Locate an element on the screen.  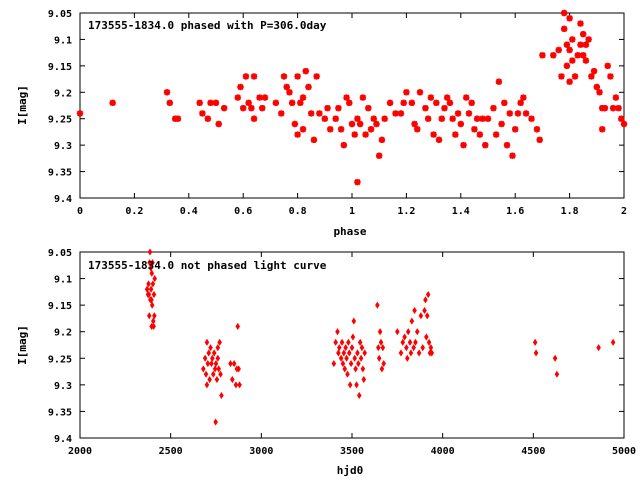
x-tick-label: 2 is located at coordinates (624, 211).